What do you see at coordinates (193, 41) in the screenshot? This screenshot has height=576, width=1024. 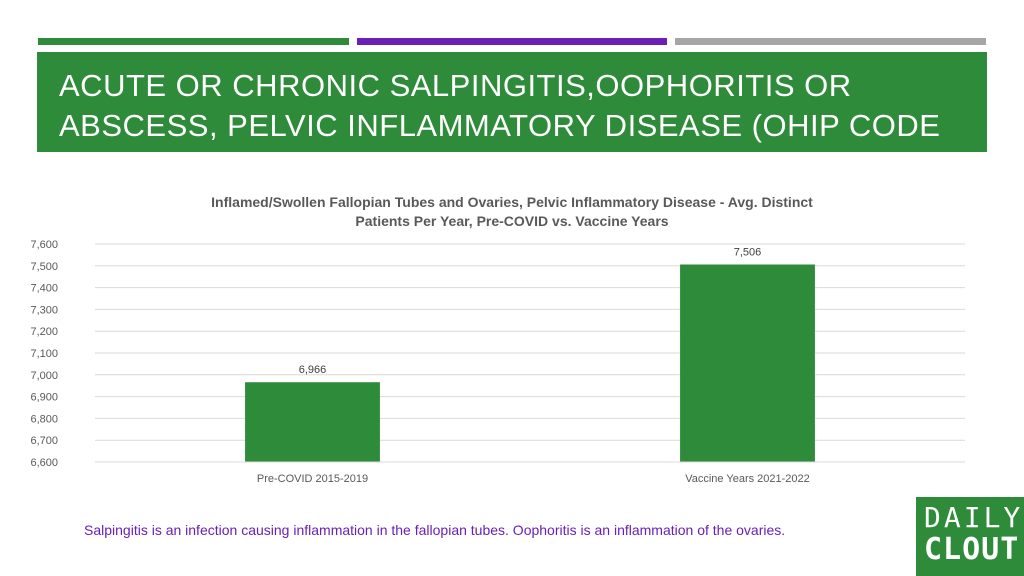 I see `accent-bar-green` at bounding box center [193, 41].